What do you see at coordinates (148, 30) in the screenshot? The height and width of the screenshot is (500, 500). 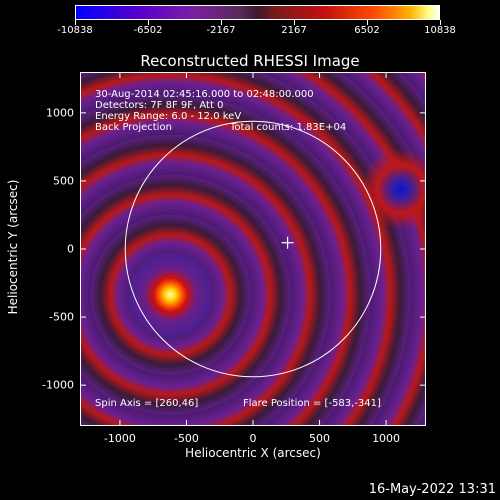 I see `colorbar-tick-label: -6502` at bounding box center [148, 30].